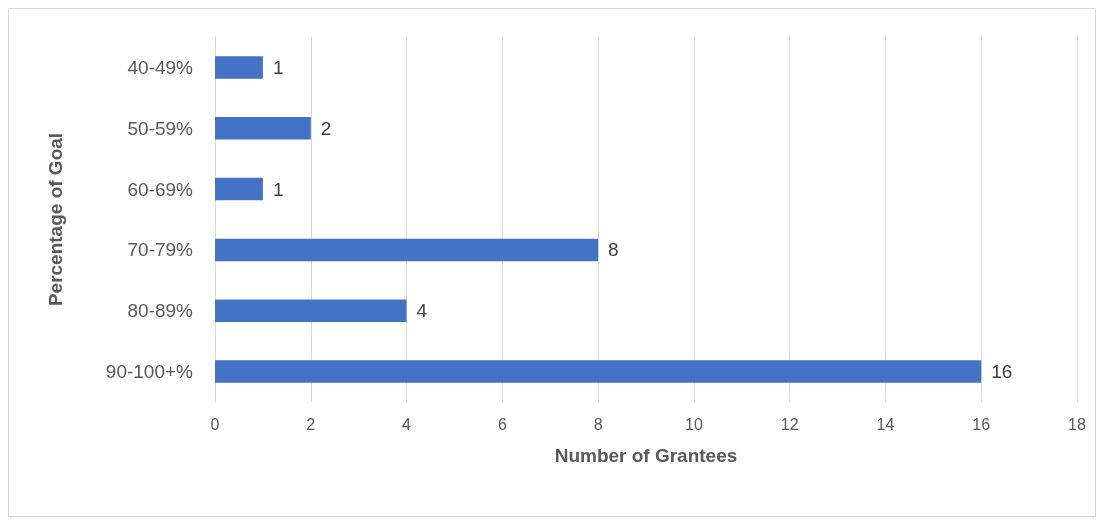 This screenshot has width=1104, height=525. What do you see at coordinates (311, 424) in the screenshot?
I see `x-tick-label: 2` at bounding box center [311, 424].